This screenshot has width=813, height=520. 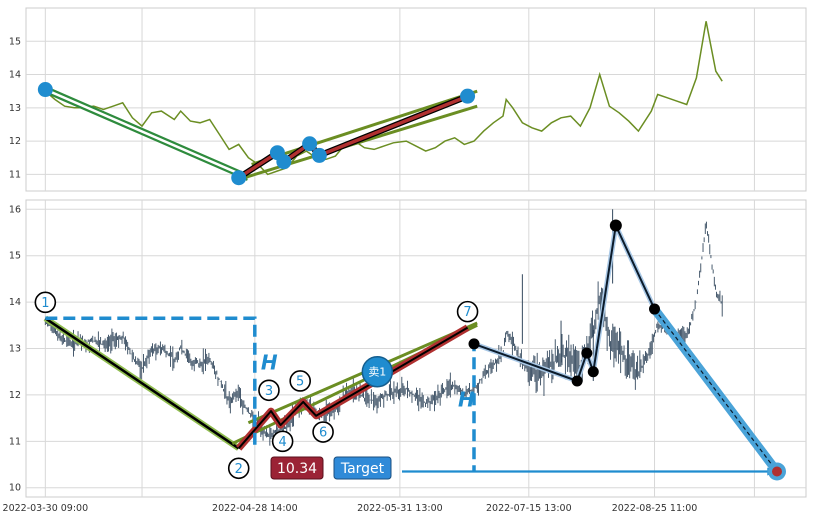 What do you see at coordinates (529, 508) in the screenshot?
I see `xtick-3: 2022-07-15 13:00` at bounding box center [529, 508].